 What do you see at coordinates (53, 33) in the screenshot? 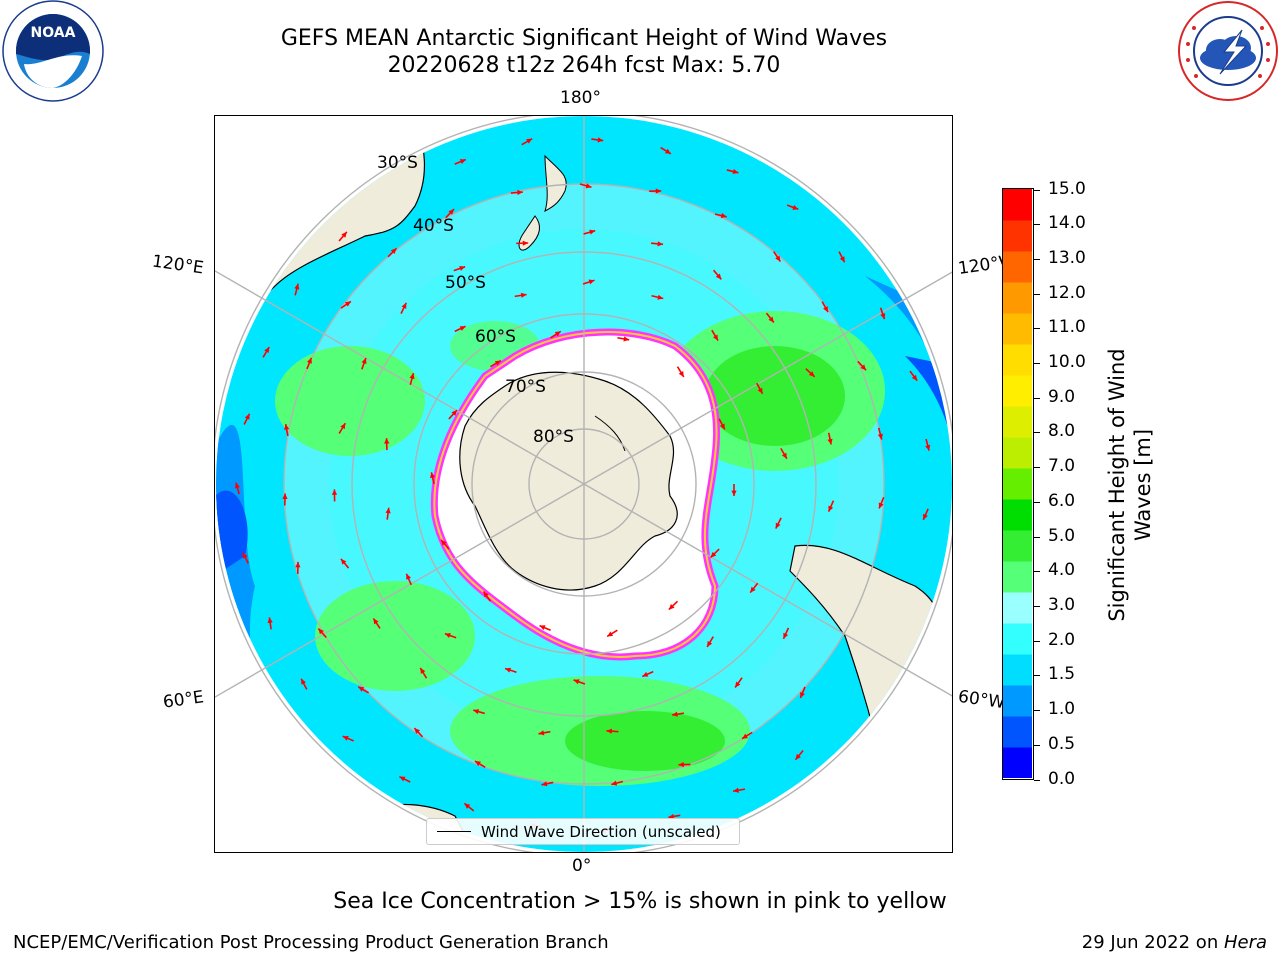
I see `noaa-logo-text: NOAA` at bounding box center [53, 33].